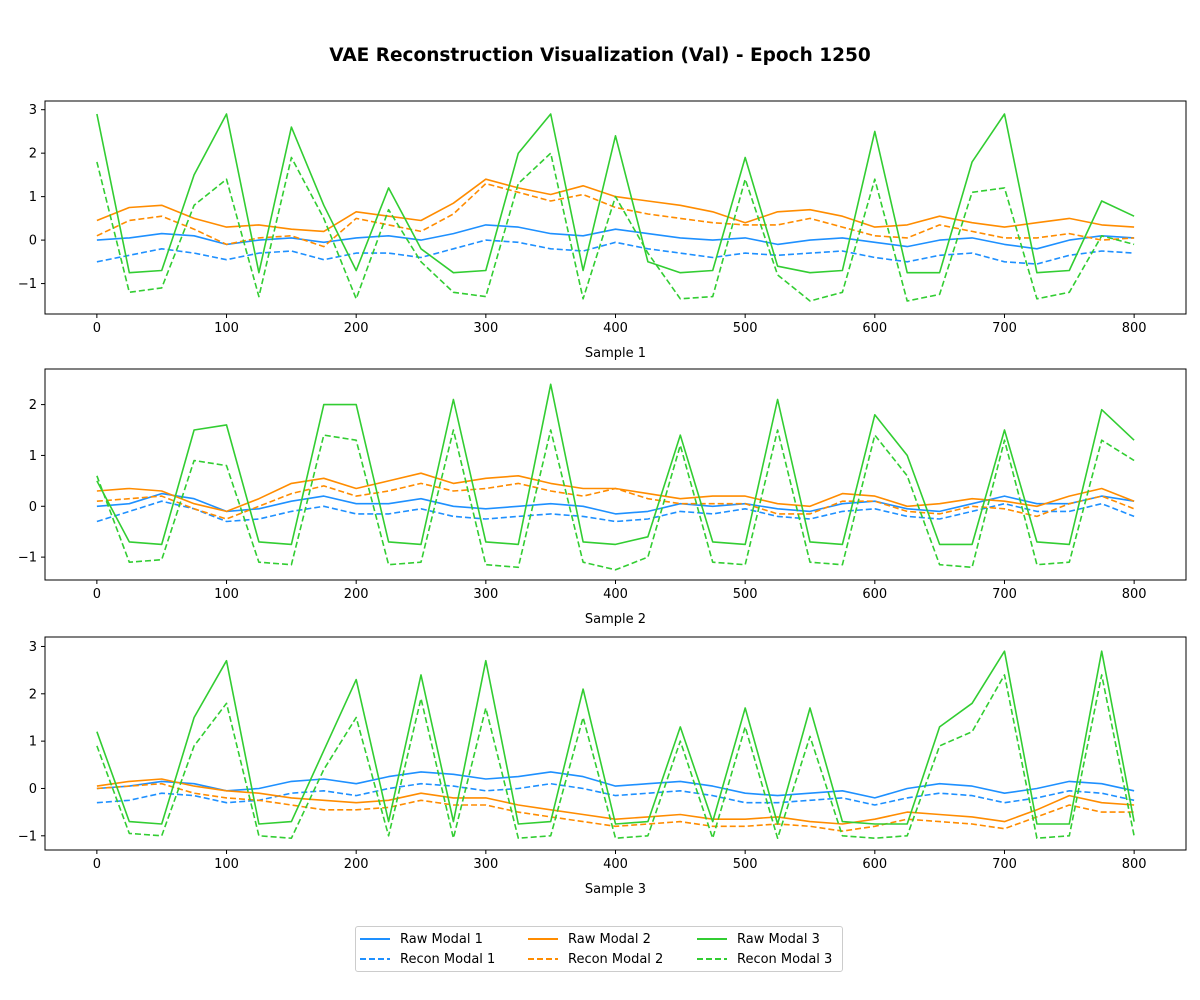 The image size is (1200, 1000). I want to click on x-tick-label-400-sample-2: 400, so click(615, 594).